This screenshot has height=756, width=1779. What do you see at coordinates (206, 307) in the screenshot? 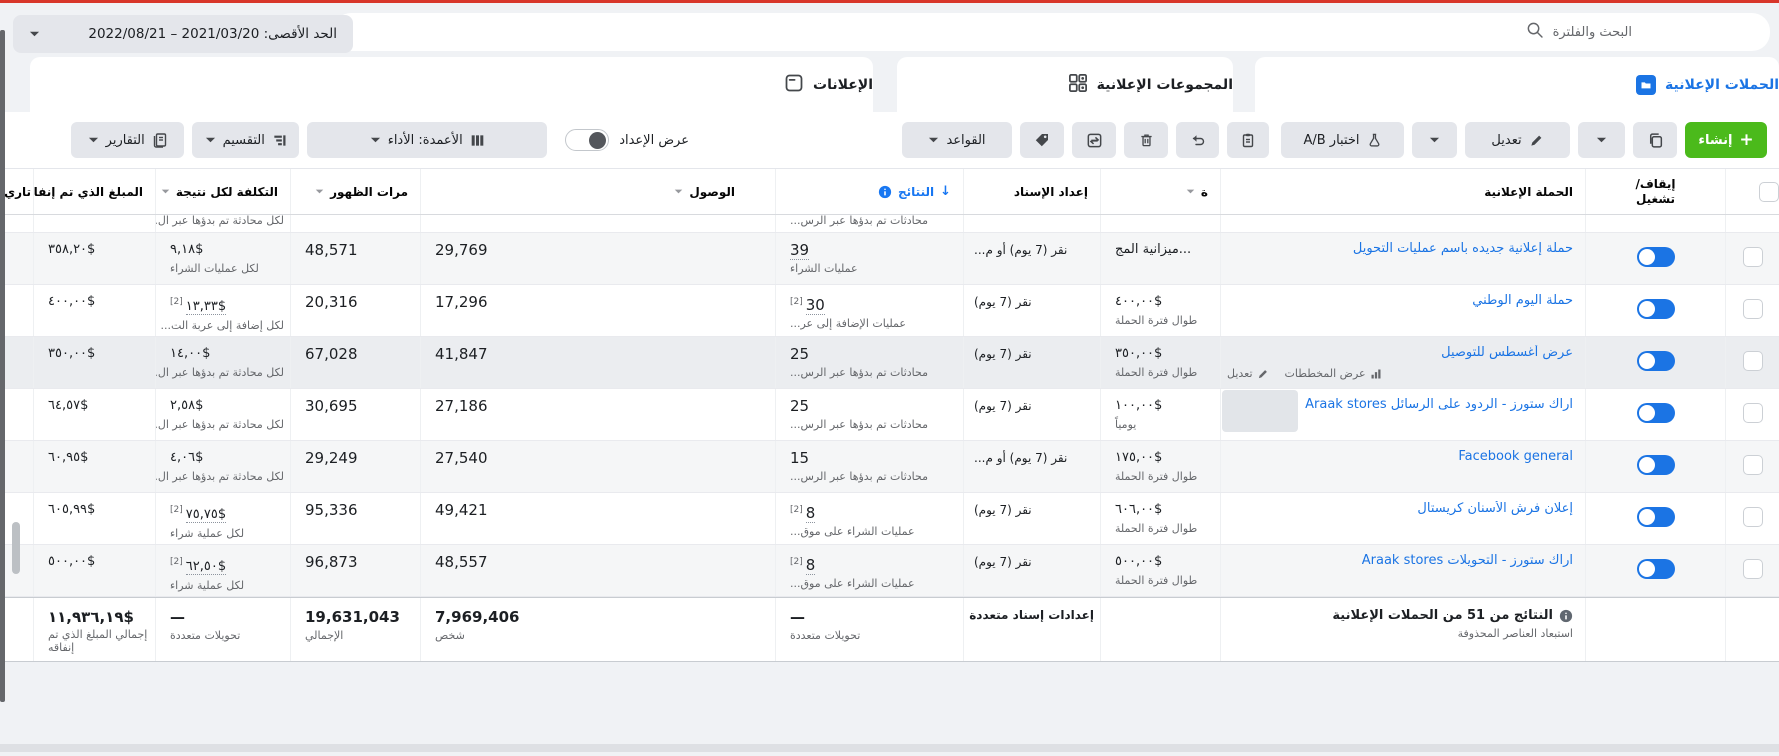
I see `cost-per-result-value: ١٣,٣٣$` at bounding box center [206, 307].